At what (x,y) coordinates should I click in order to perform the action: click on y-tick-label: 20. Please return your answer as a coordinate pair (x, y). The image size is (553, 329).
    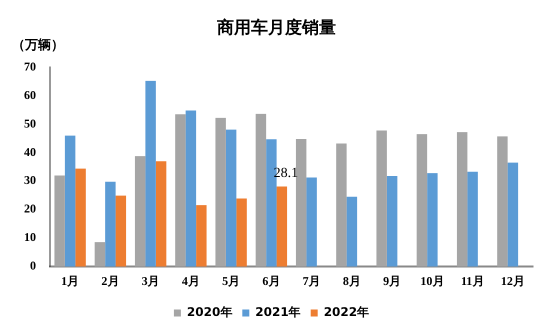
    Looking at the image, I should click on (30, 209).